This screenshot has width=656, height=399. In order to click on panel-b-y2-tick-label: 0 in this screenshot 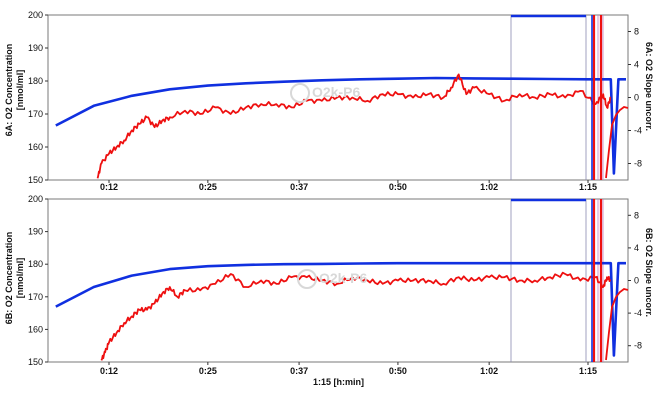, I will do `click(636, 281)`.